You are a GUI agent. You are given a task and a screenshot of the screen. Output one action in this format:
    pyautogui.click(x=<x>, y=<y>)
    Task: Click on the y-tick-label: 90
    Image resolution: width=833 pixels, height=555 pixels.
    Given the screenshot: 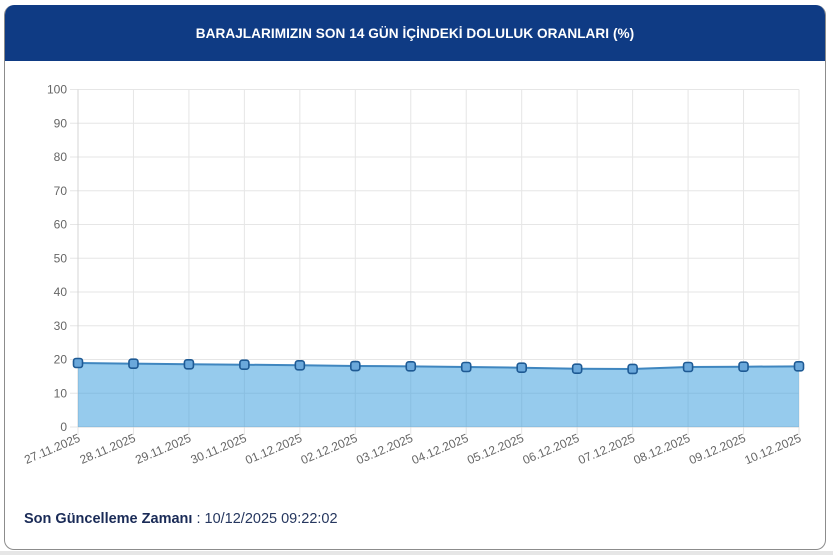 What is the action you would take?
    pyautogui.click(x=61, y=123)
    